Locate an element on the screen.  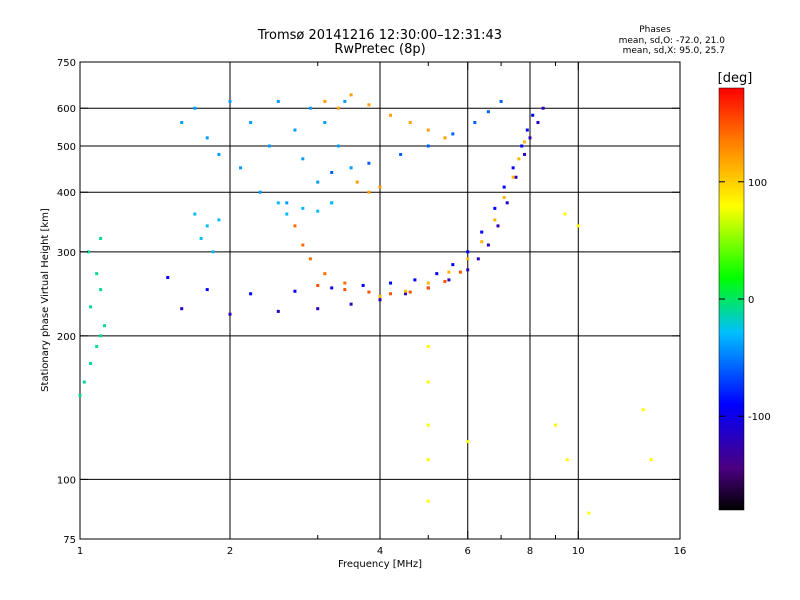
stats-x-mode: mean, sd,X: 95.0, 25.7 is located at coordinates (674, 51).